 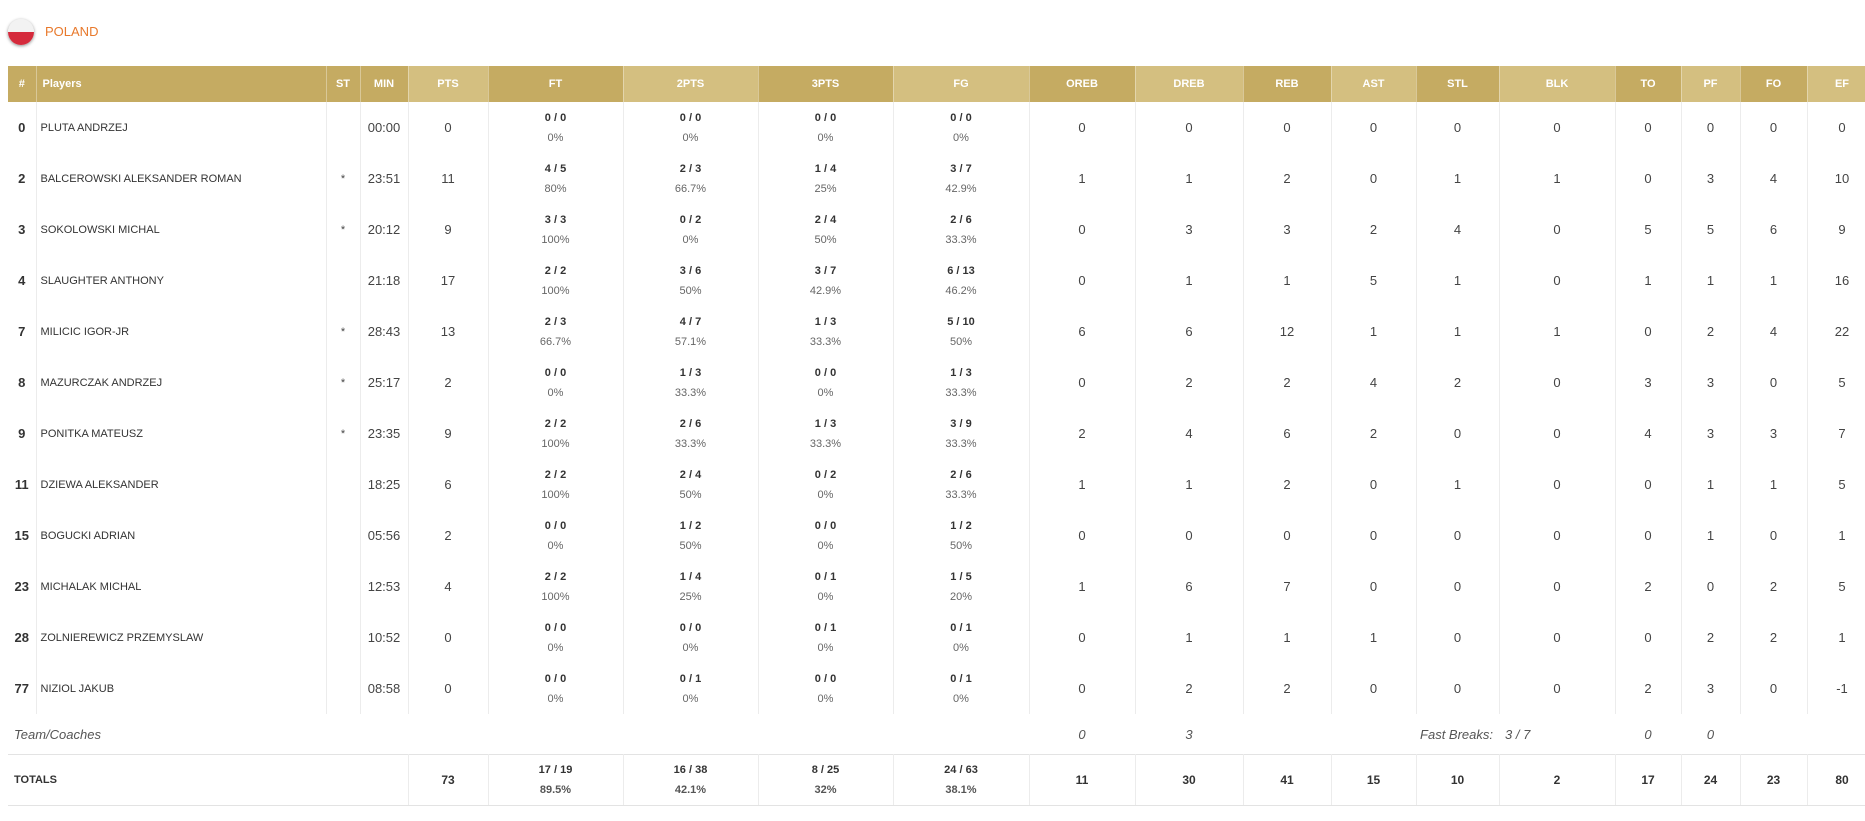 What do you see at coordinates (826, 280) in the screenshot?
I see `player-3pts: 3 / 7 42.9%` at bounding box center [826, 280].